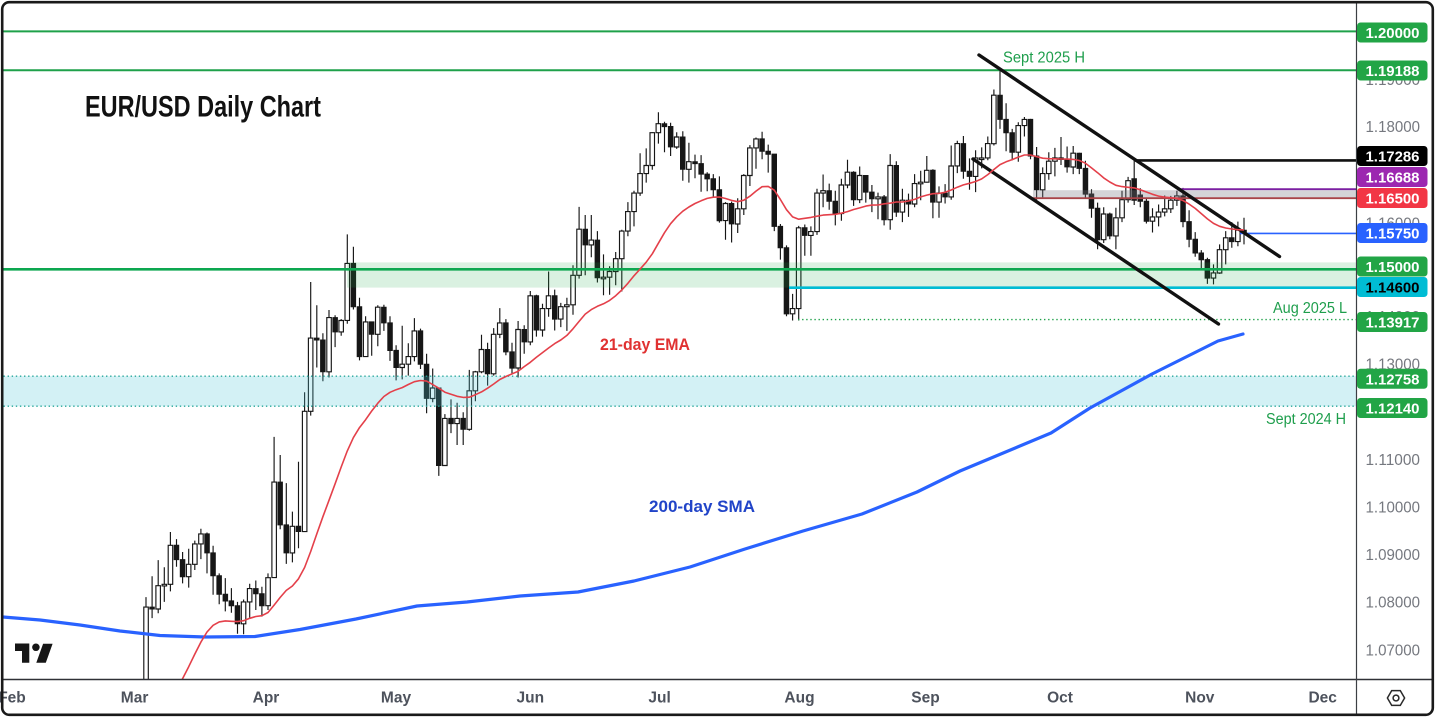 The image size is (1436, 718). What do you see at coordinates (1393, 460) in the screenshot?
I see `svg-text: 1.11000` at bounding box center [1393, 460].